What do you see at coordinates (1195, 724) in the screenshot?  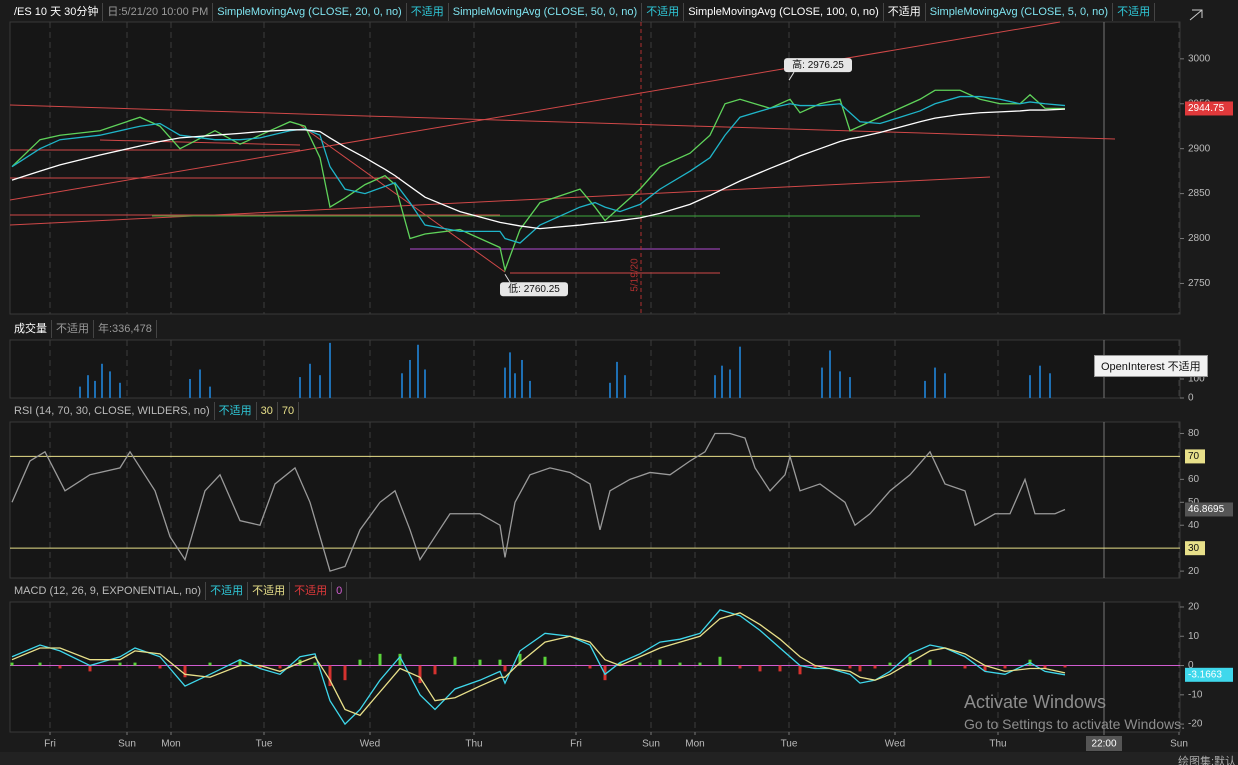 I see `y-tick-label: -20` at bounding box center [1195, 724].